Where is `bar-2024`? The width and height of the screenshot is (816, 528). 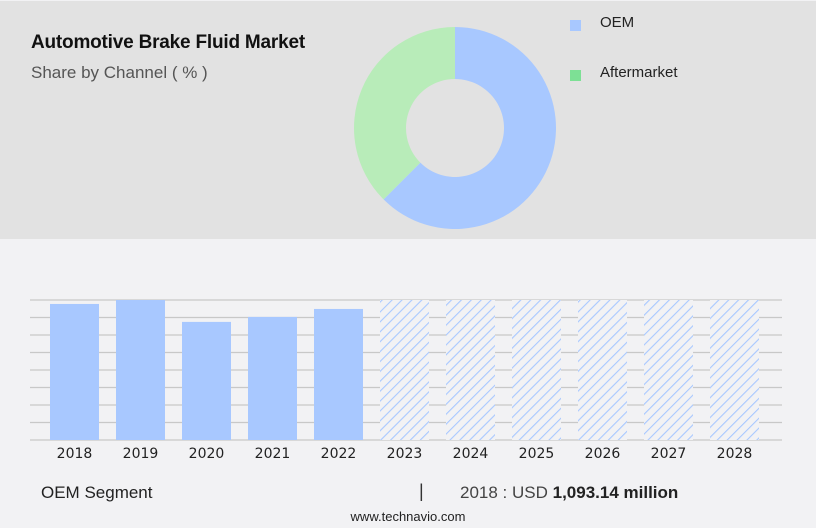 bar-2024 is located at coordinates (470, 370).